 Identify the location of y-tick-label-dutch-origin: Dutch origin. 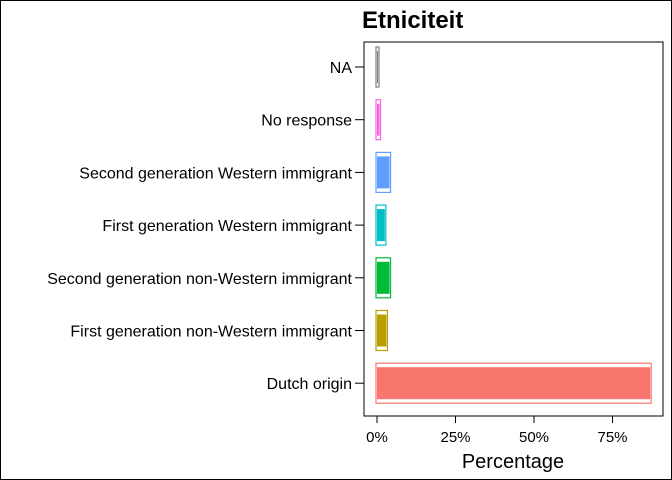
(309, 384).